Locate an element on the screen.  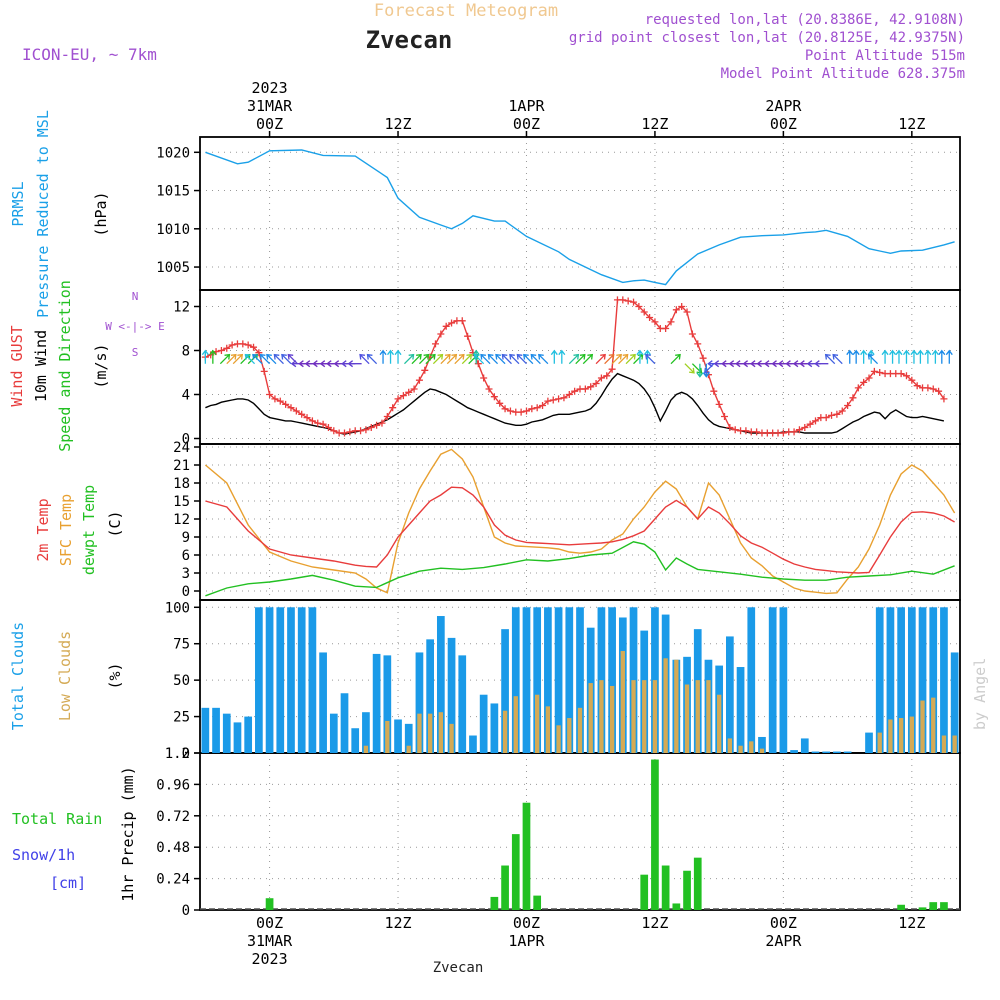
temp-panel: 0 3 6 9 12 15 18 21 24 is located at coordinates (567, 520).